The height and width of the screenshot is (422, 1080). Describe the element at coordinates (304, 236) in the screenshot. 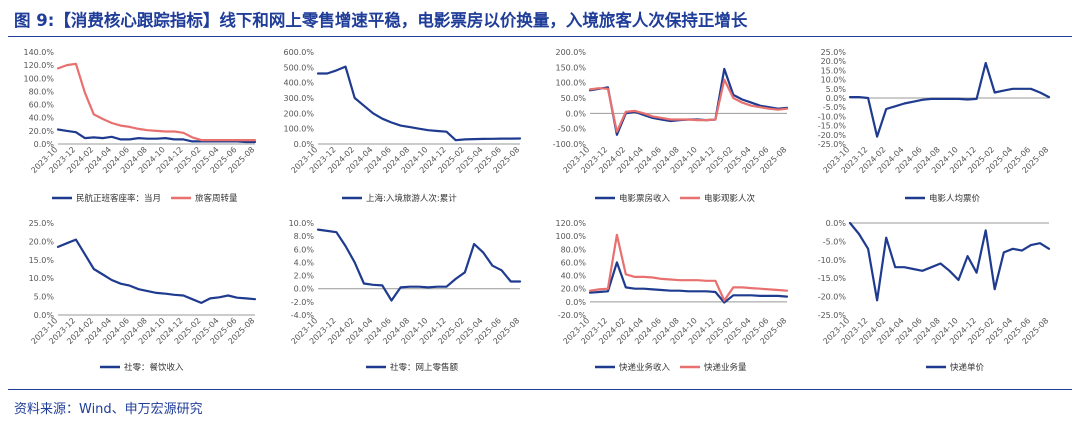

I see `y-tick-label: 8.0%` at that location.